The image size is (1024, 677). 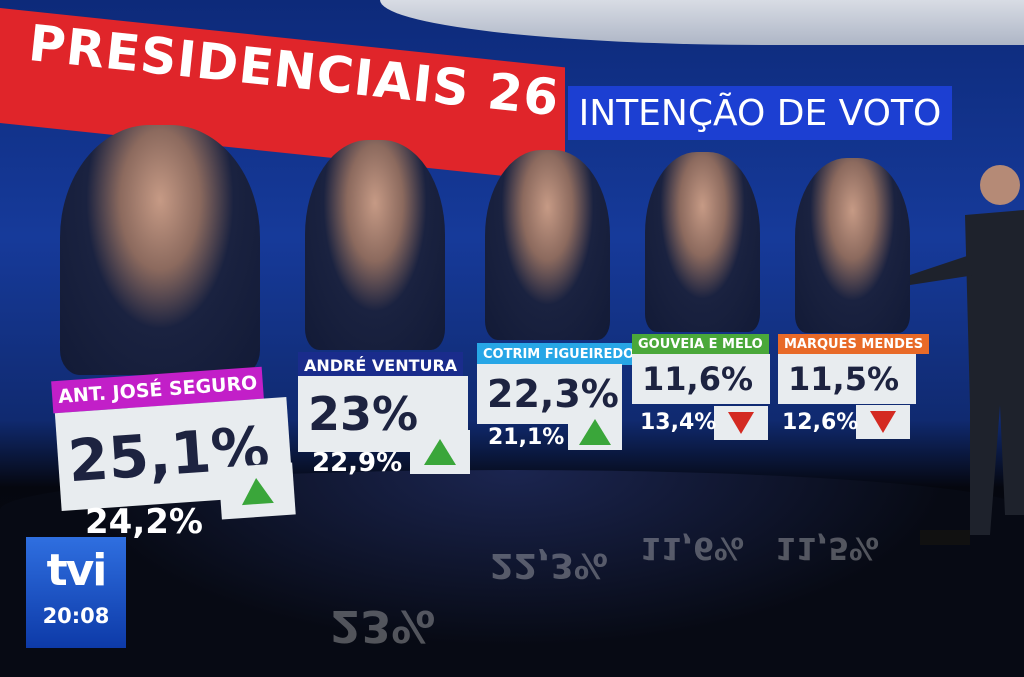 What do you see at coordinates (77, 570) in the screenshot?
I see `tvi-logo: tvi` at bounding box center [77, 570].